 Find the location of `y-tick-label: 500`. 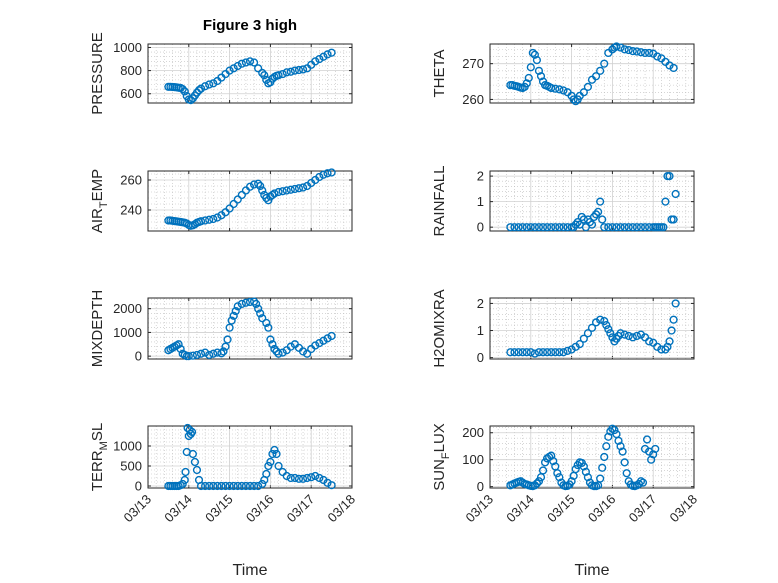

y-tick-label: 500 is located at coordinates (131, 466).